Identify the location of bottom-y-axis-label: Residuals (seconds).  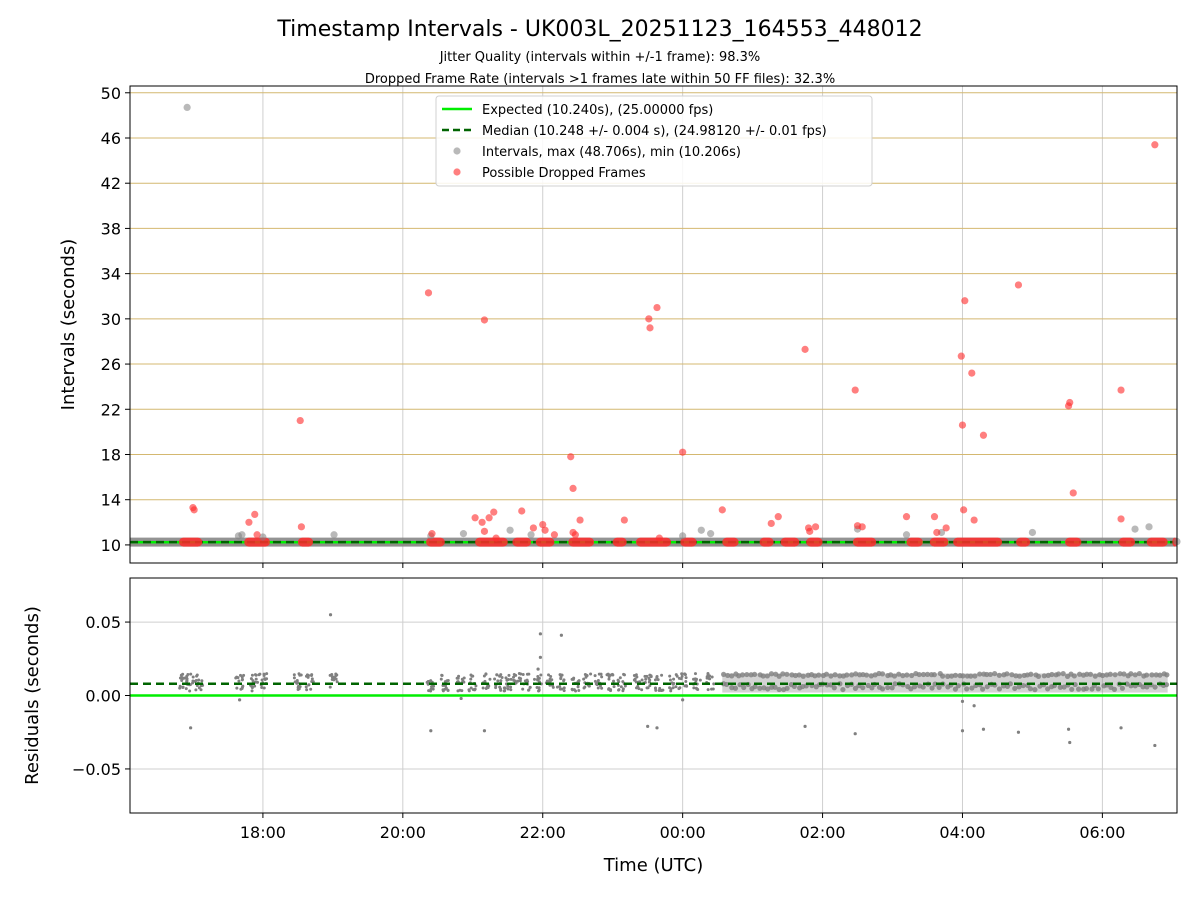
(32, 695).